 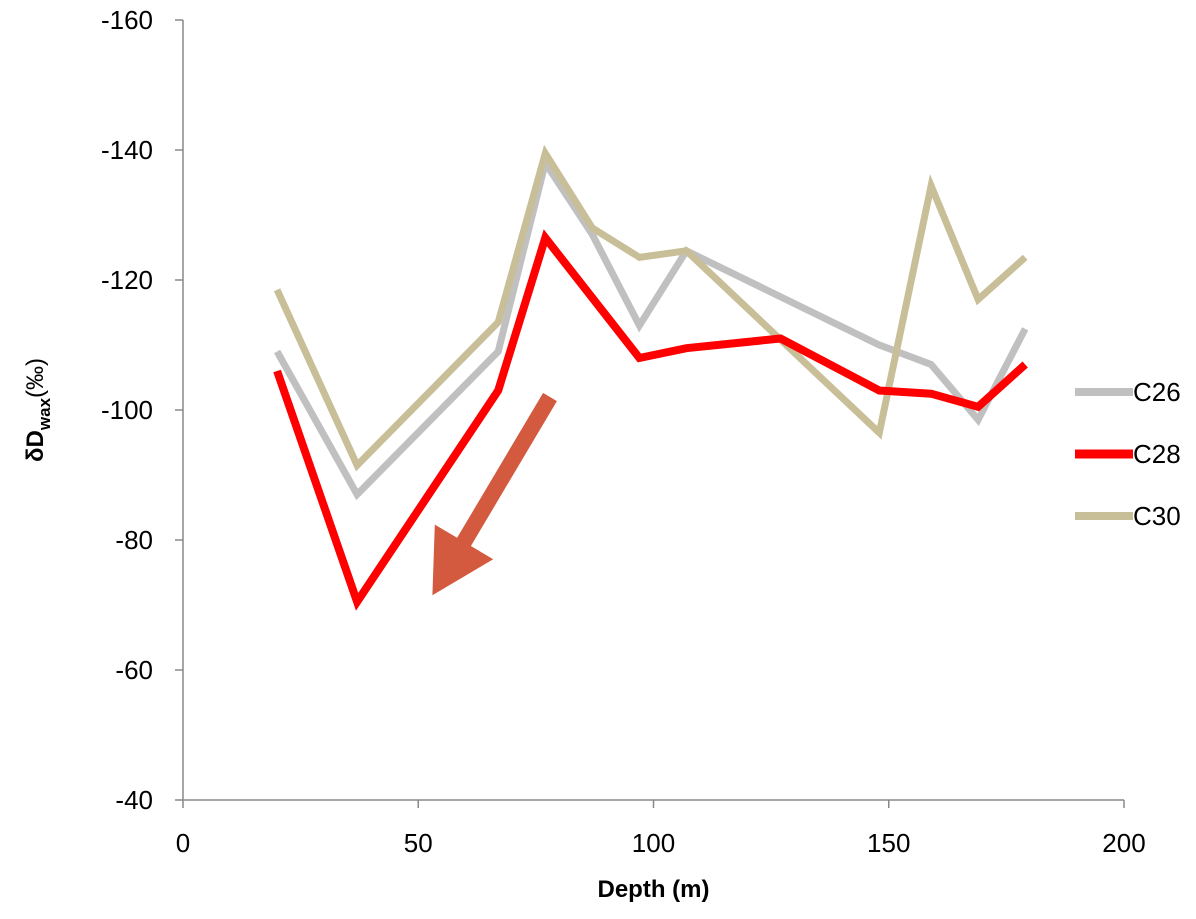 What do you see at coordinates (653, 843) in the screenshot?
I see `x-tick-label: 100` at bounding box center [653, 843].